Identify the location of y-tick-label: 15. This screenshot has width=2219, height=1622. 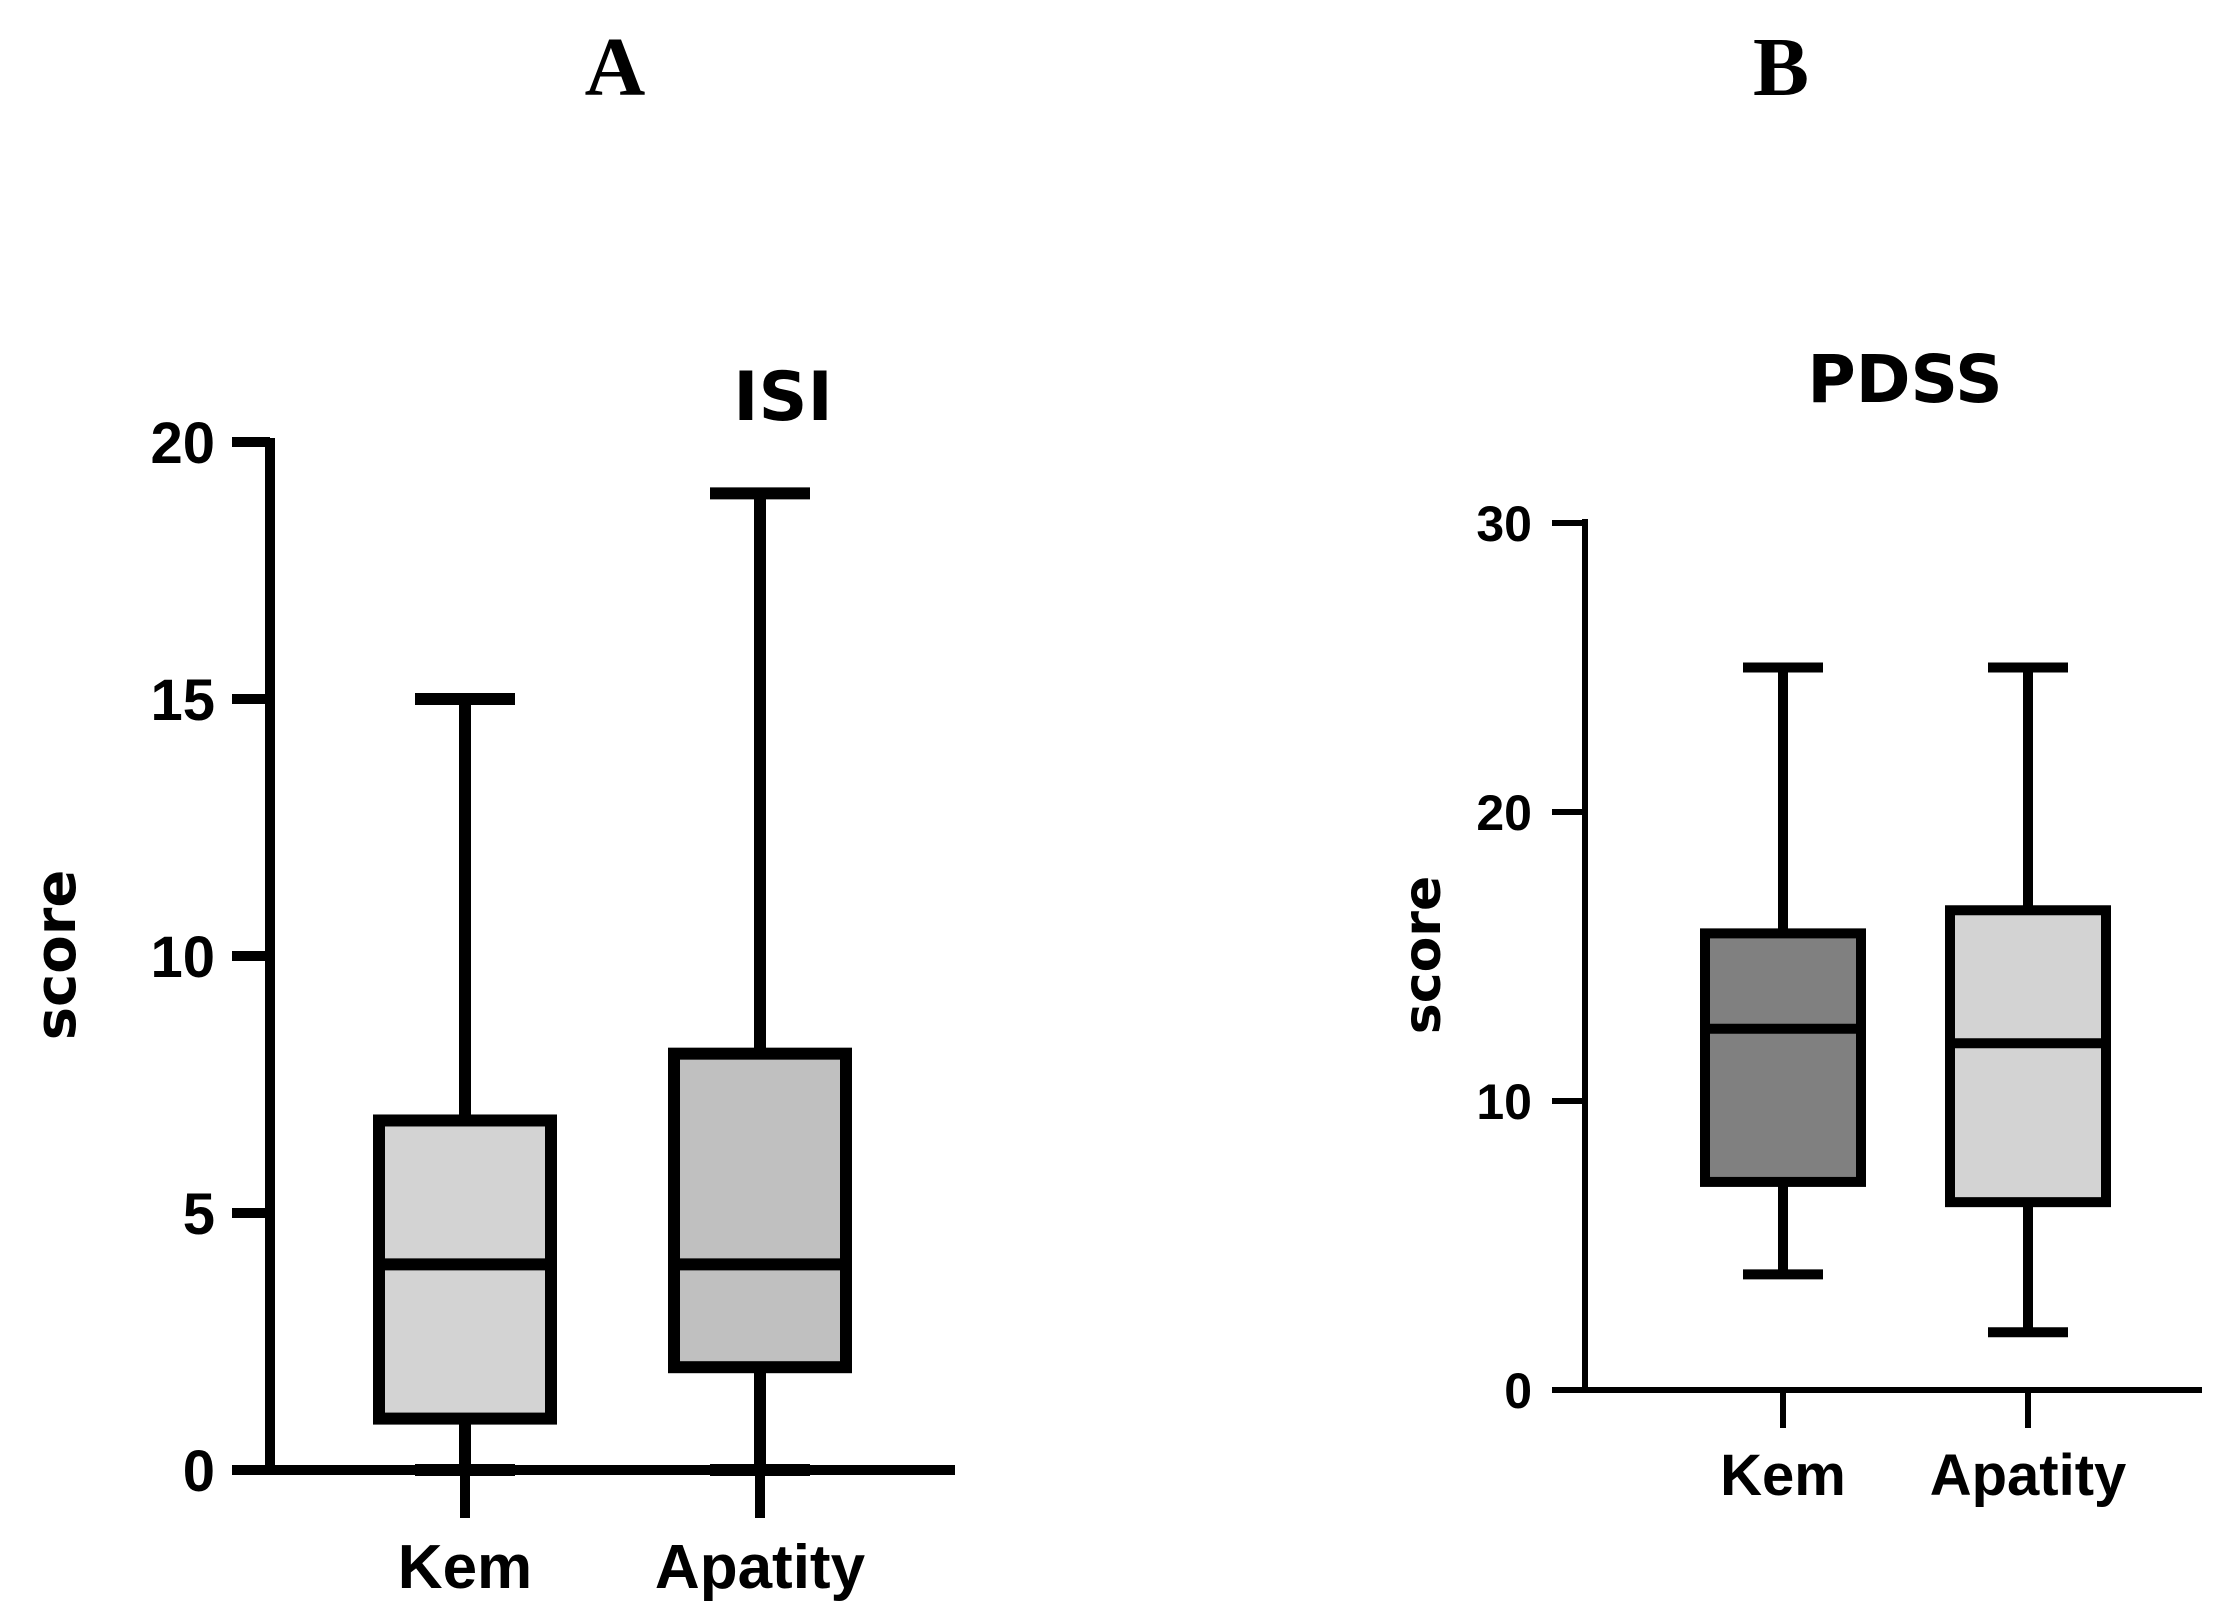
(182, 700).